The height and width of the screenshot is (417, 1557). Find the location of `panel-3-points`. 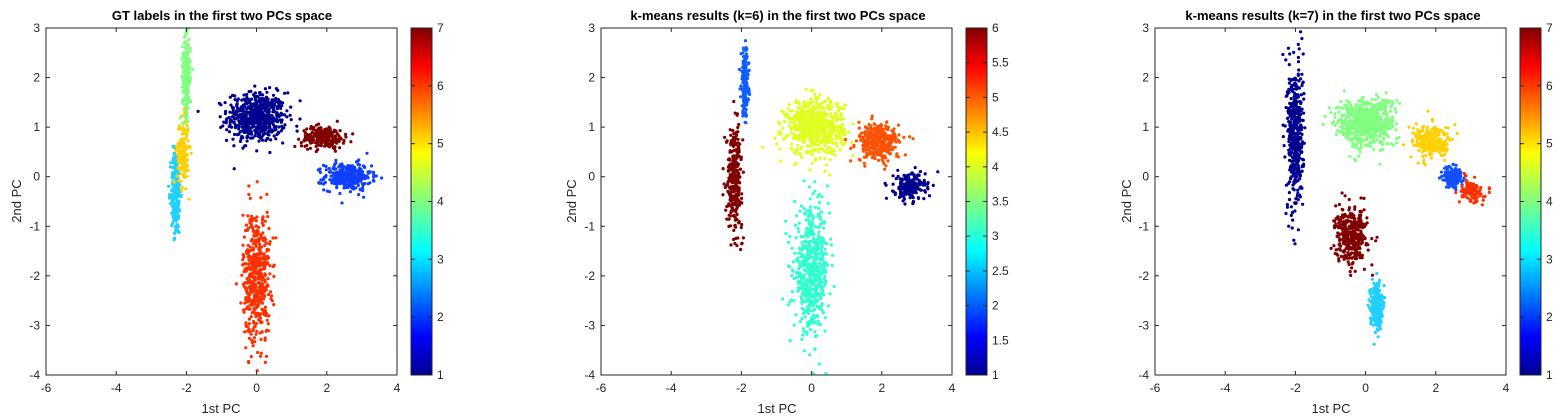

panel-3-points is located at coordinates (1386, 188).